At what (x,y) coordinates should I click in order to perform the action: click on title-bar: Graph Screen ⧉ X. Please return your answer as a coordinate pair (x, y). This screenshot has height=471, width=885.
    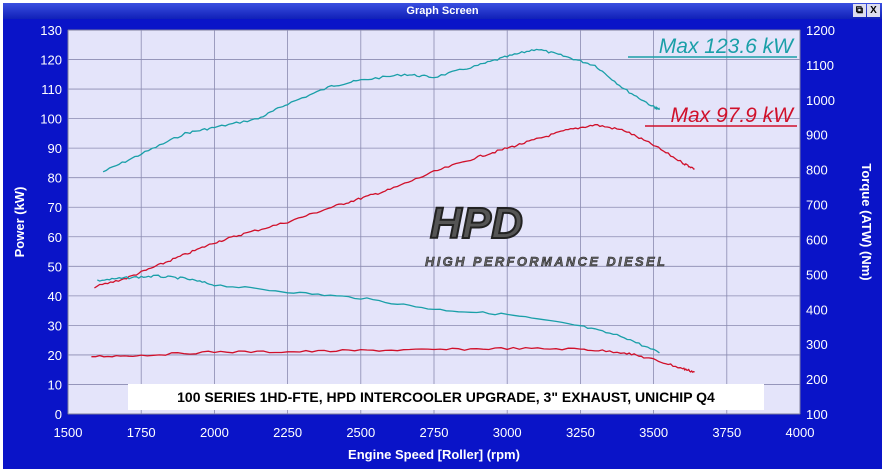
    Looking at the image, I should click on (442, 11).